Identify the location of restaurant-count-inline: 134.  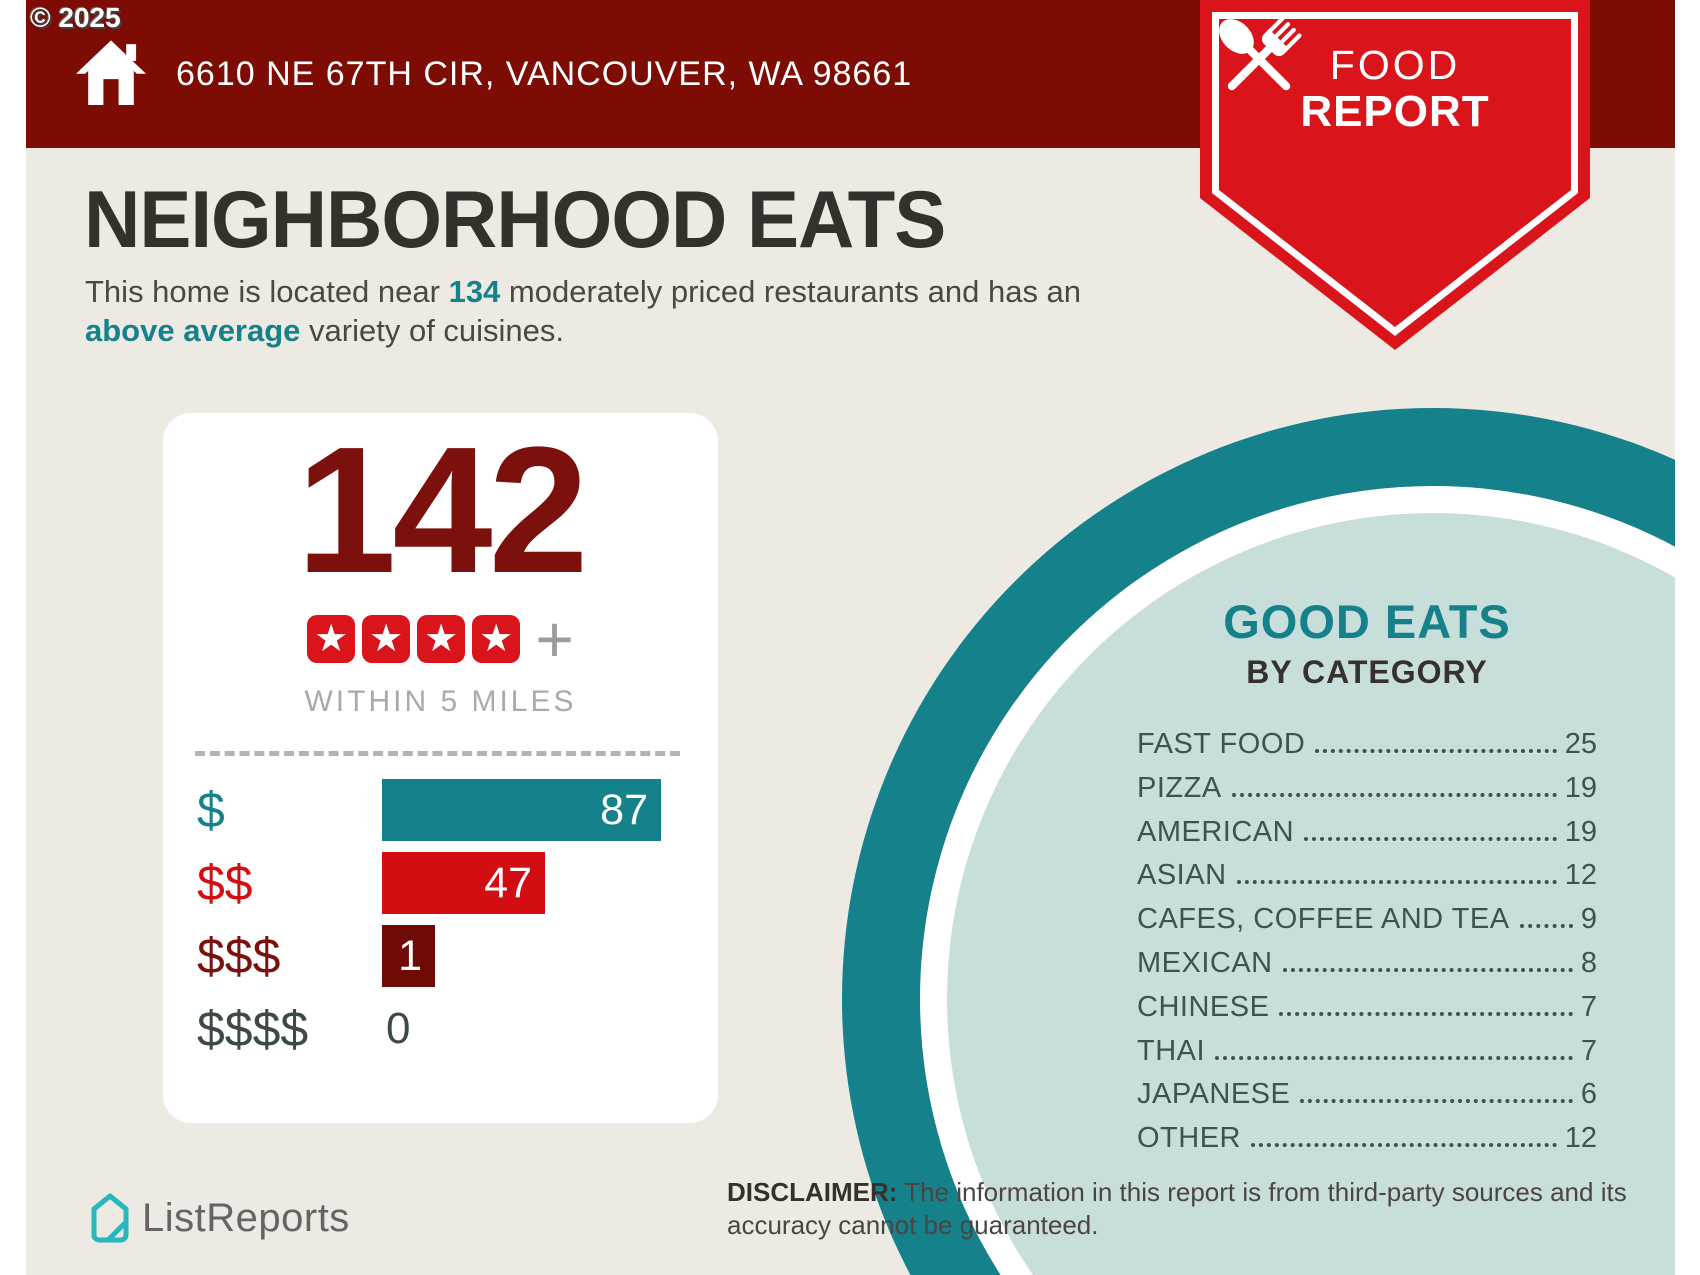
(474, 291).